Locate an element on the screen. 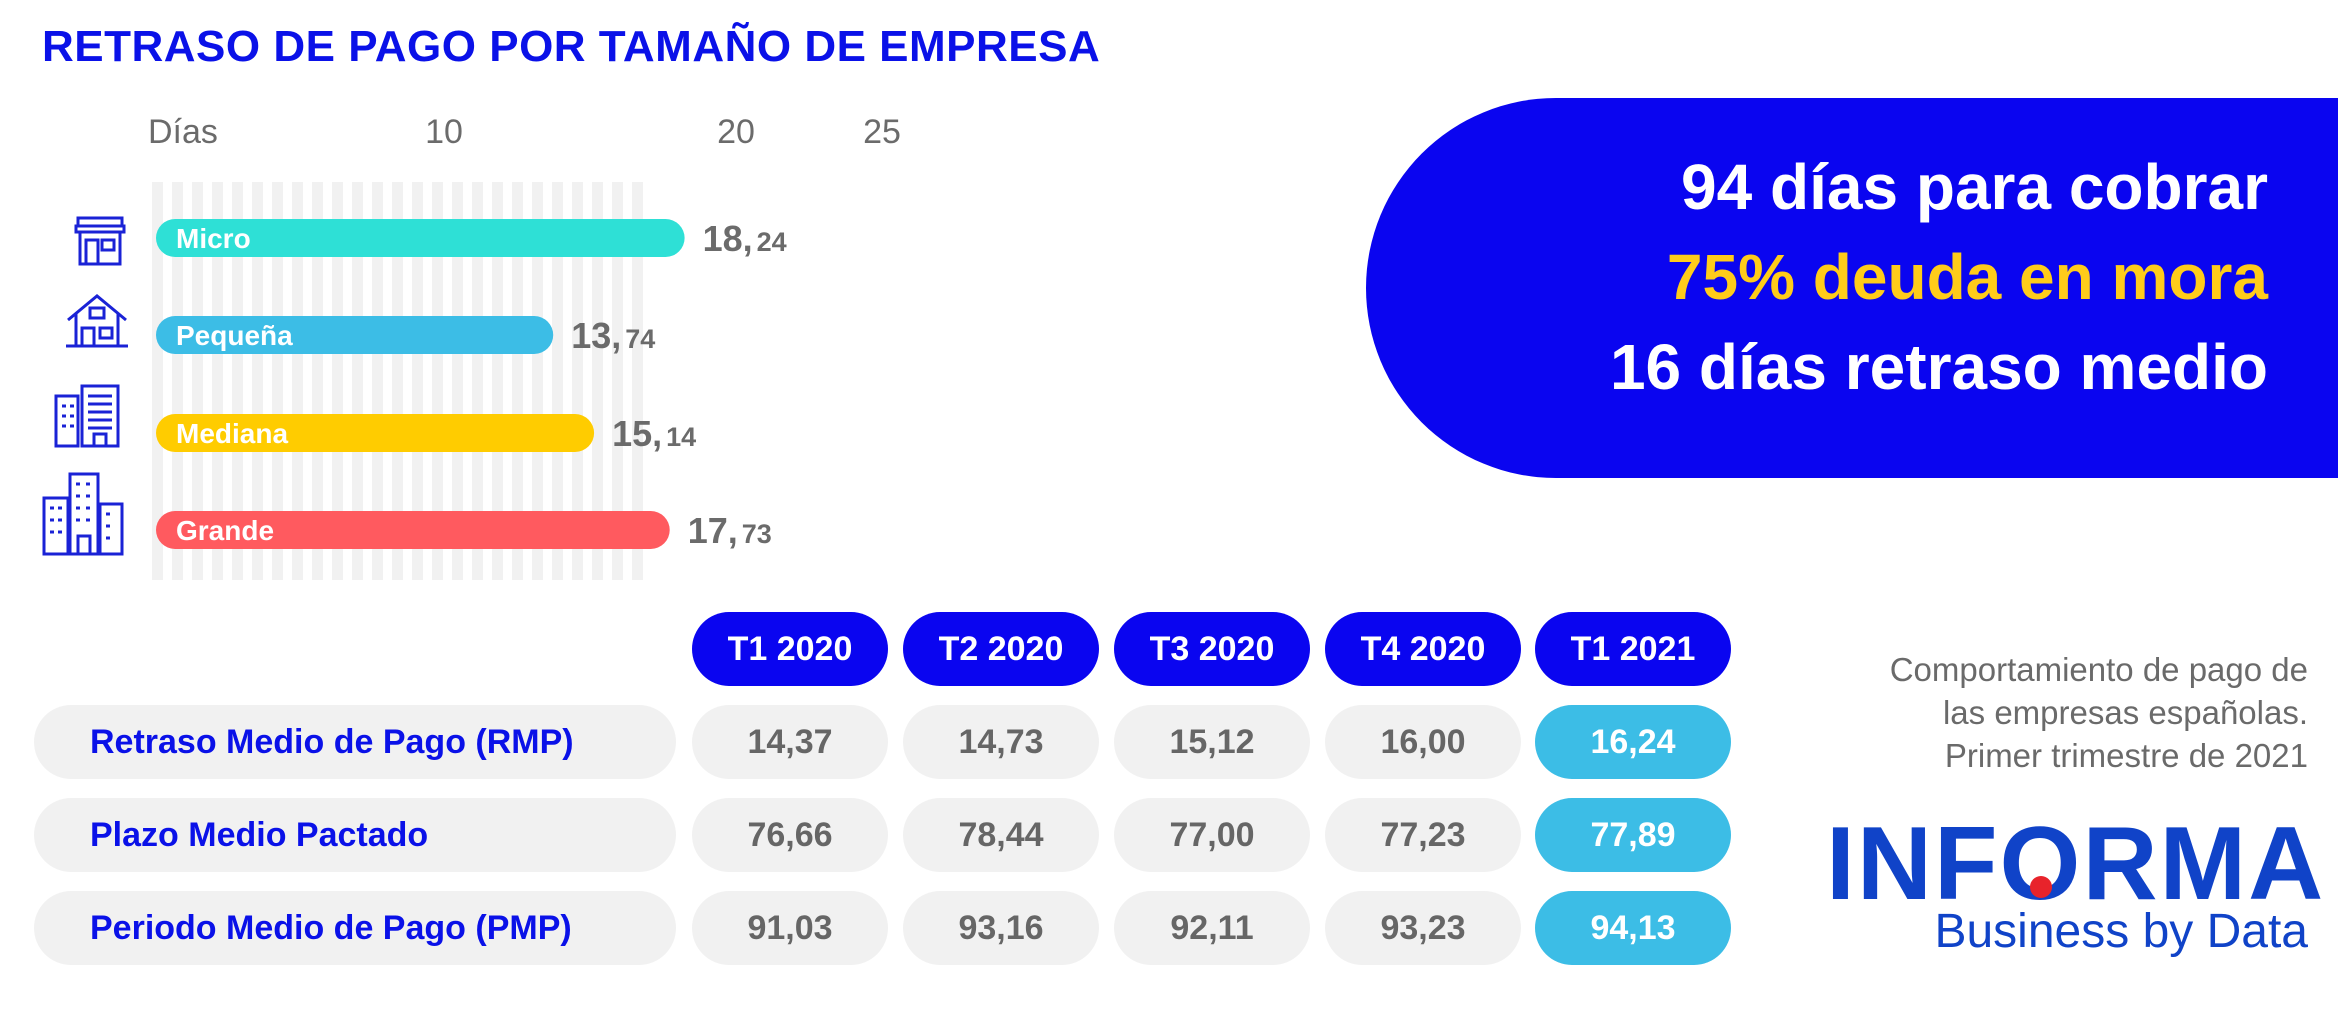 This screenshot has height=1010, width=2338. row-label-rmp: Retraso Medio de Pago (RMP) is located at coordinates (355, 742).